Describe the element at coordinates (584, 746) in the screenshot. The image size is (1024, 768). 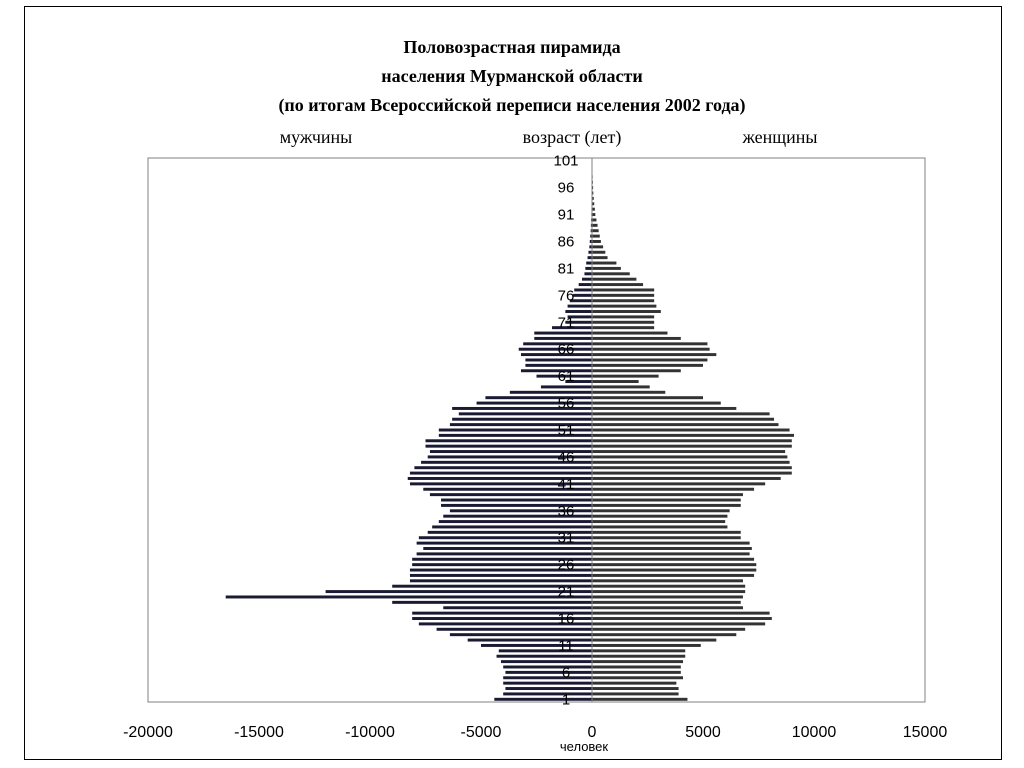
I see `x-axis-unit-label: человек` at that location.